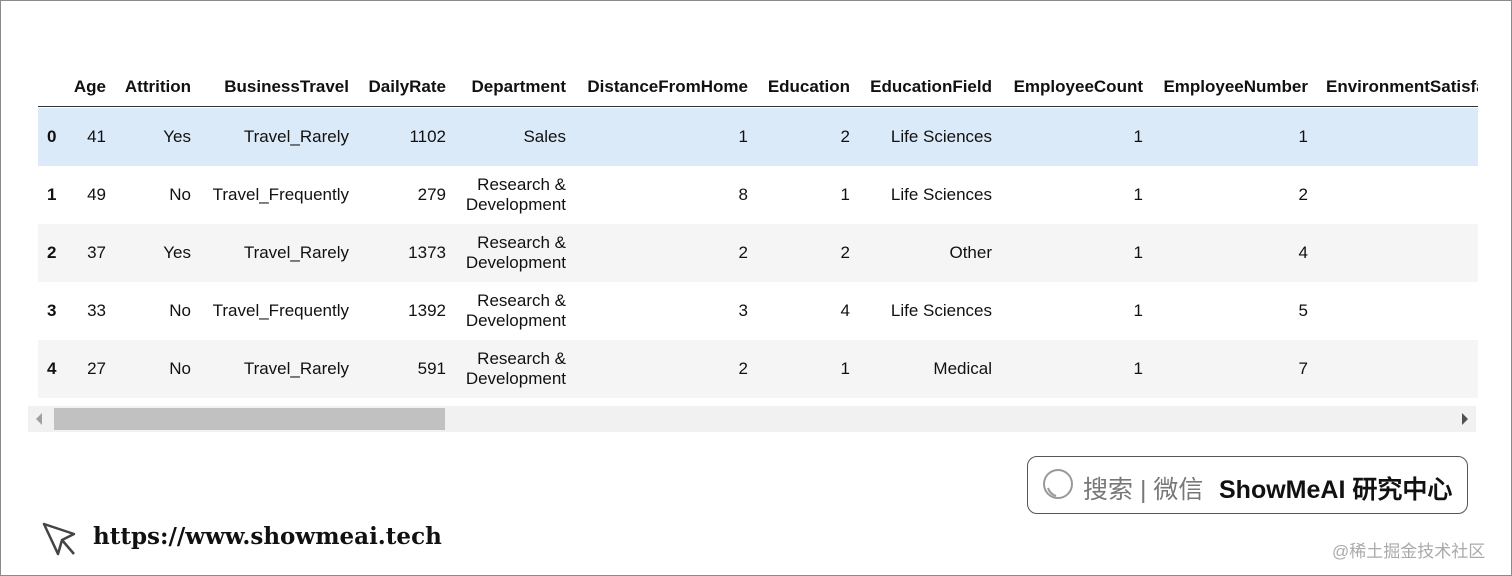  What do you see at coordinates (52, 194) in the screenshot?
I see `row-index: 1` at bounding box center [52, 194].